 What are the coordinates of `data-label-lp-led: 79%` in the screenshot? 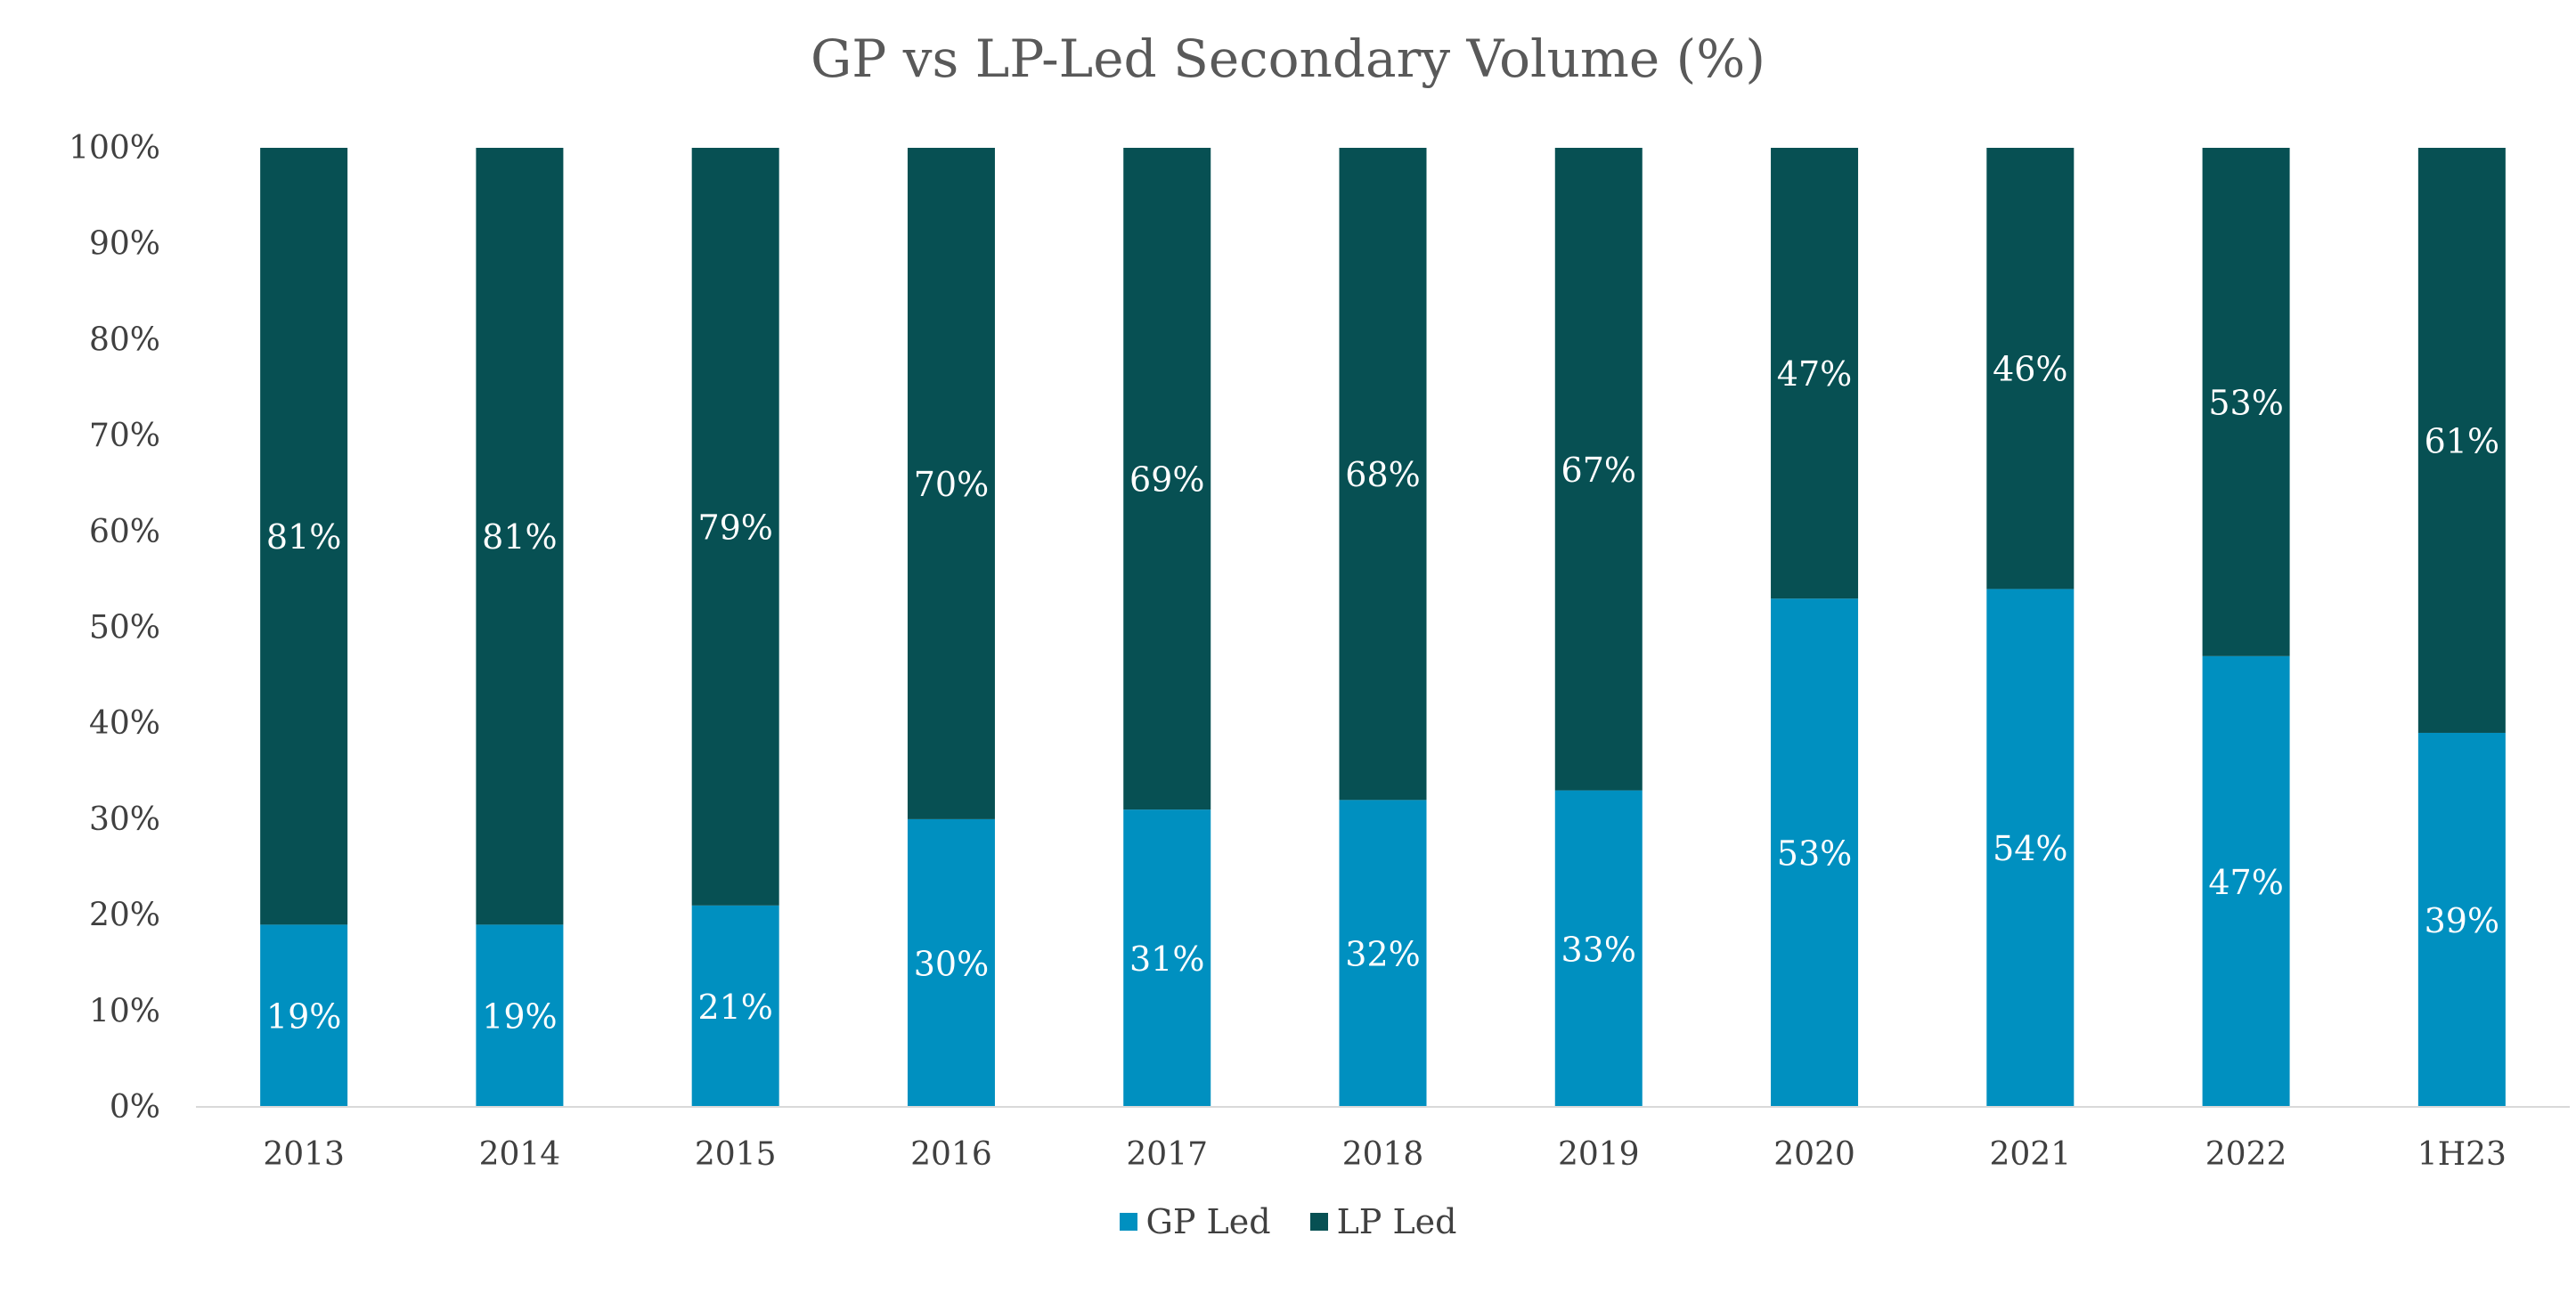 It's located at (734, 527).